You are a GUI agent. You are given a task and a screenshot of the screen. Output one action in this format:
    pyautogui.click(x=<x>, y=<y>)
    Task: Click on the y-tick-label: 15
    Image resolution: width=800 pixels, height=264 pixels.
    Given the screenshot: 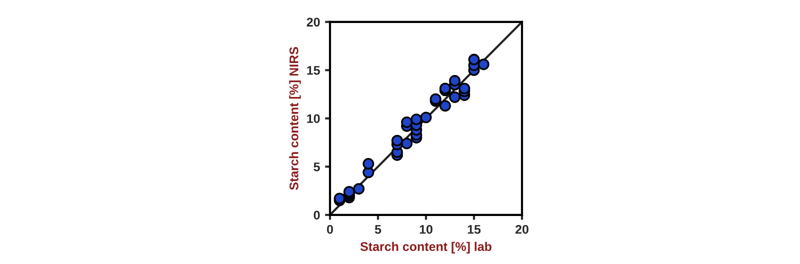 What is the action you would take?
    pyautogui.click(x=313, y=70)
    